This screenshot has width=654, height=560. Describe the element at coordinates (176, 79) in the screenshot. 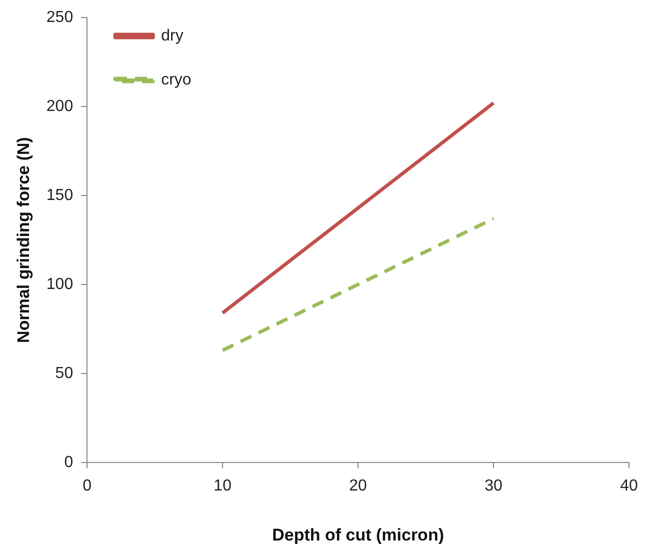

I see `legend-label: cryo` at that location.